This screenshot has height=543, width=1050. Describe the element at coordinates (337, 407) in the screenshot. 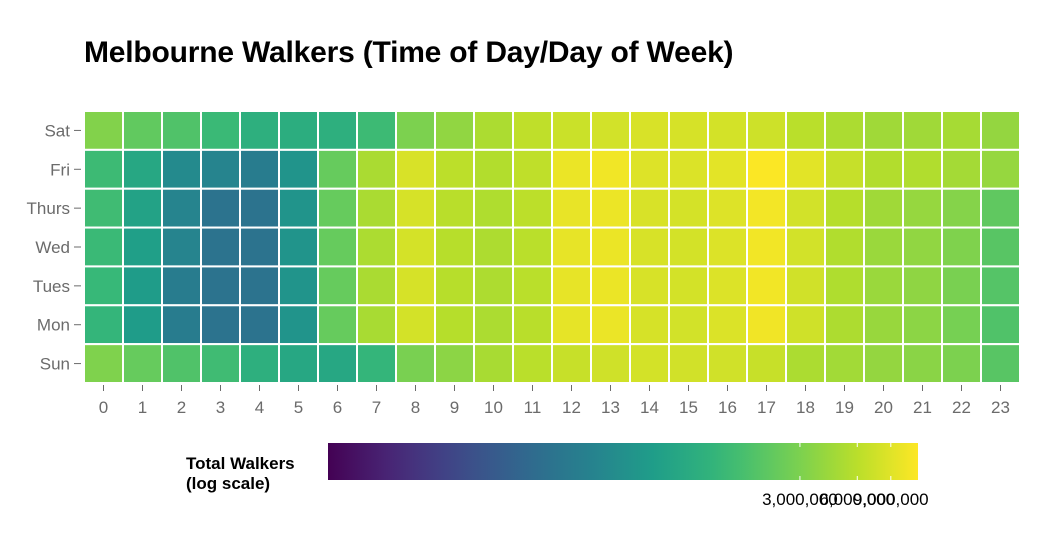

I see `x-tick-label: 6` at that location.